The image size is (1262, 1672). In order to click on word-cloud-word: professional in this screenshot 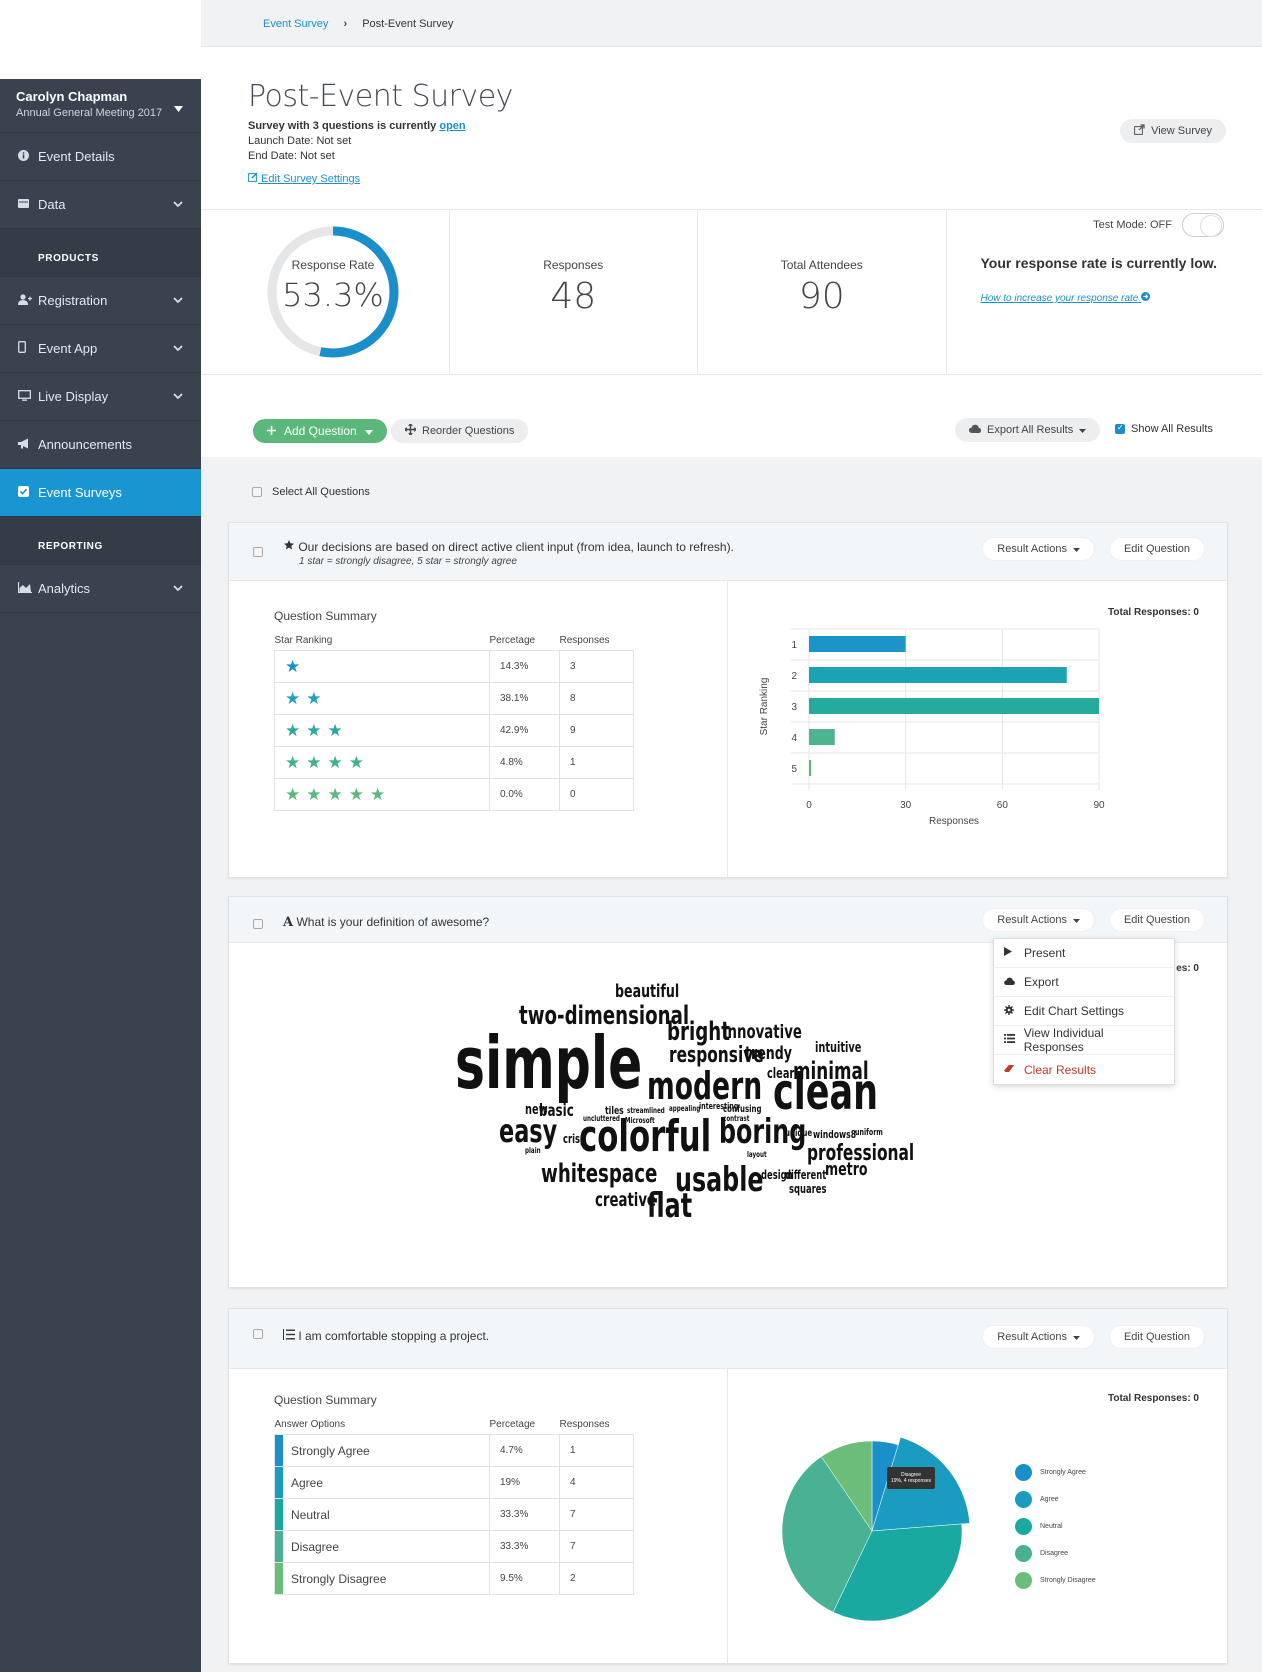, I will do `click(861, 1153)`.